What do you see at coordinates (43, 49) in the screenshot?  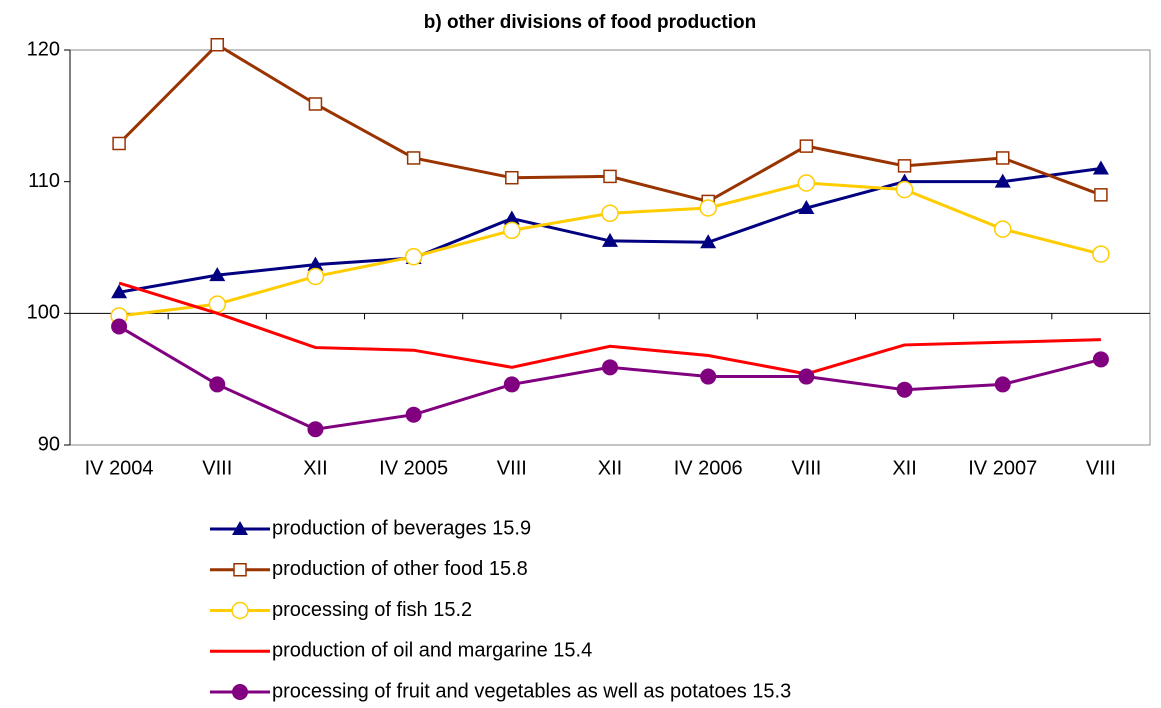 I see `y-tick-label: 120` at bounding box center [43, 49].